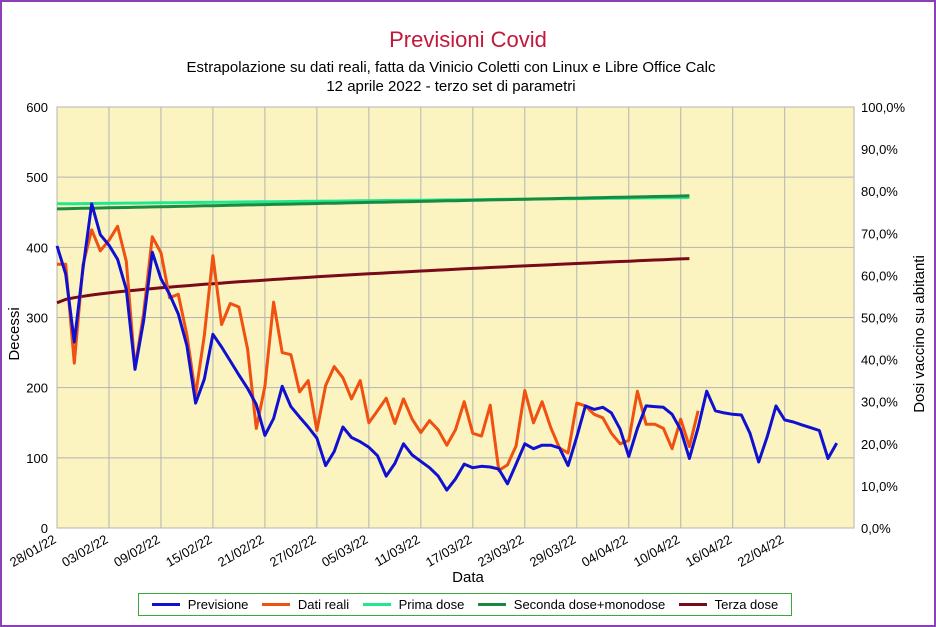 This screenshot has height=627, width=936. I want to click on y2-tick-label: 90,0%, so click(879, 149).